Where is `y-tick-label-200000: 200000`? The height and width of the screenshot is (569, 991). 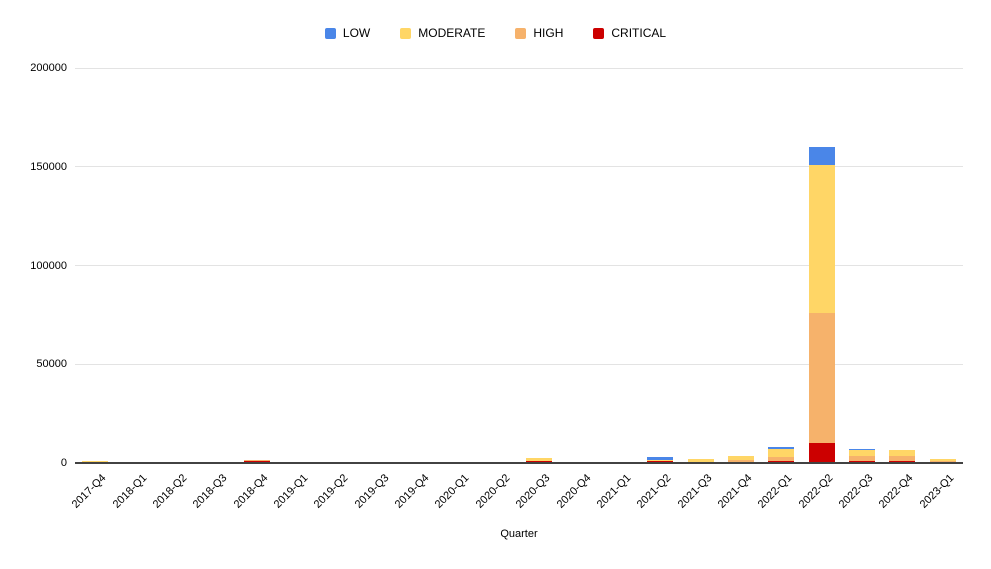
y-tick-label-200000: 200000 is located at coordinates (48, 68).